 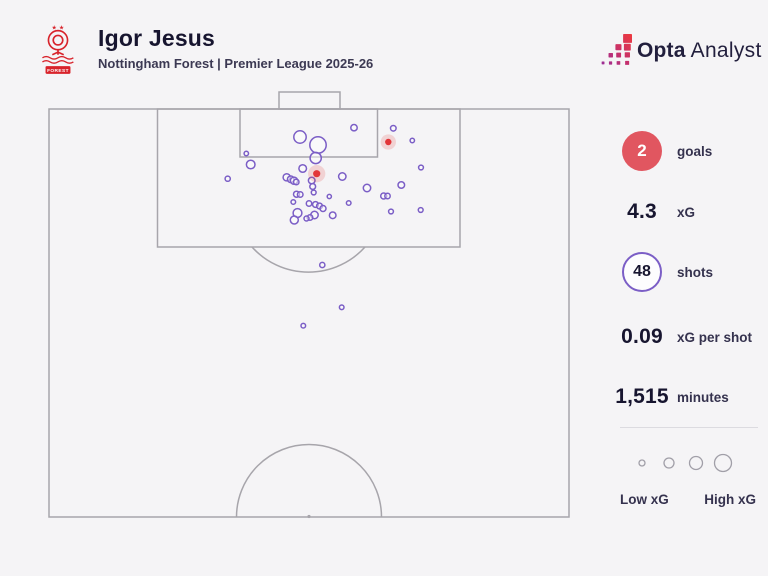 I want to click on crest-tree-trunk, so click(x=58, y=52).